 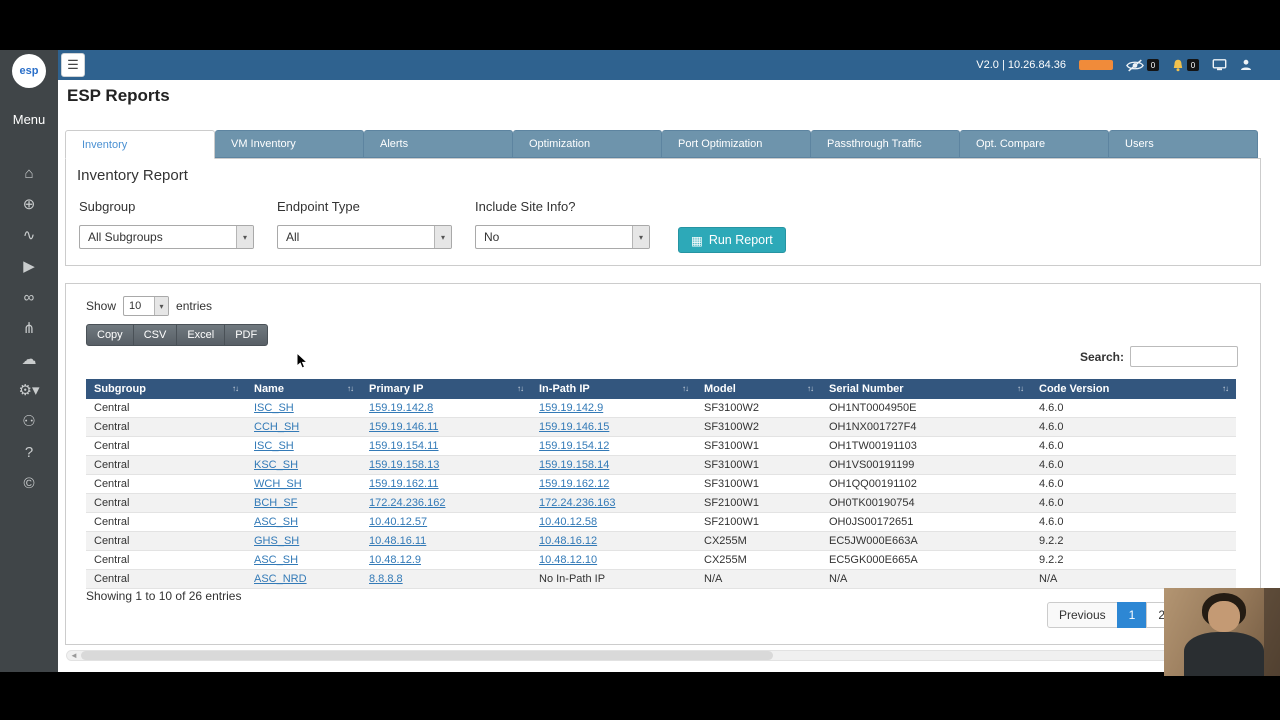 What do you see at coordinates (29, 328) in the screenshot?
I see `sitemap-icon: ⋔` at bounding box center [29, 328].